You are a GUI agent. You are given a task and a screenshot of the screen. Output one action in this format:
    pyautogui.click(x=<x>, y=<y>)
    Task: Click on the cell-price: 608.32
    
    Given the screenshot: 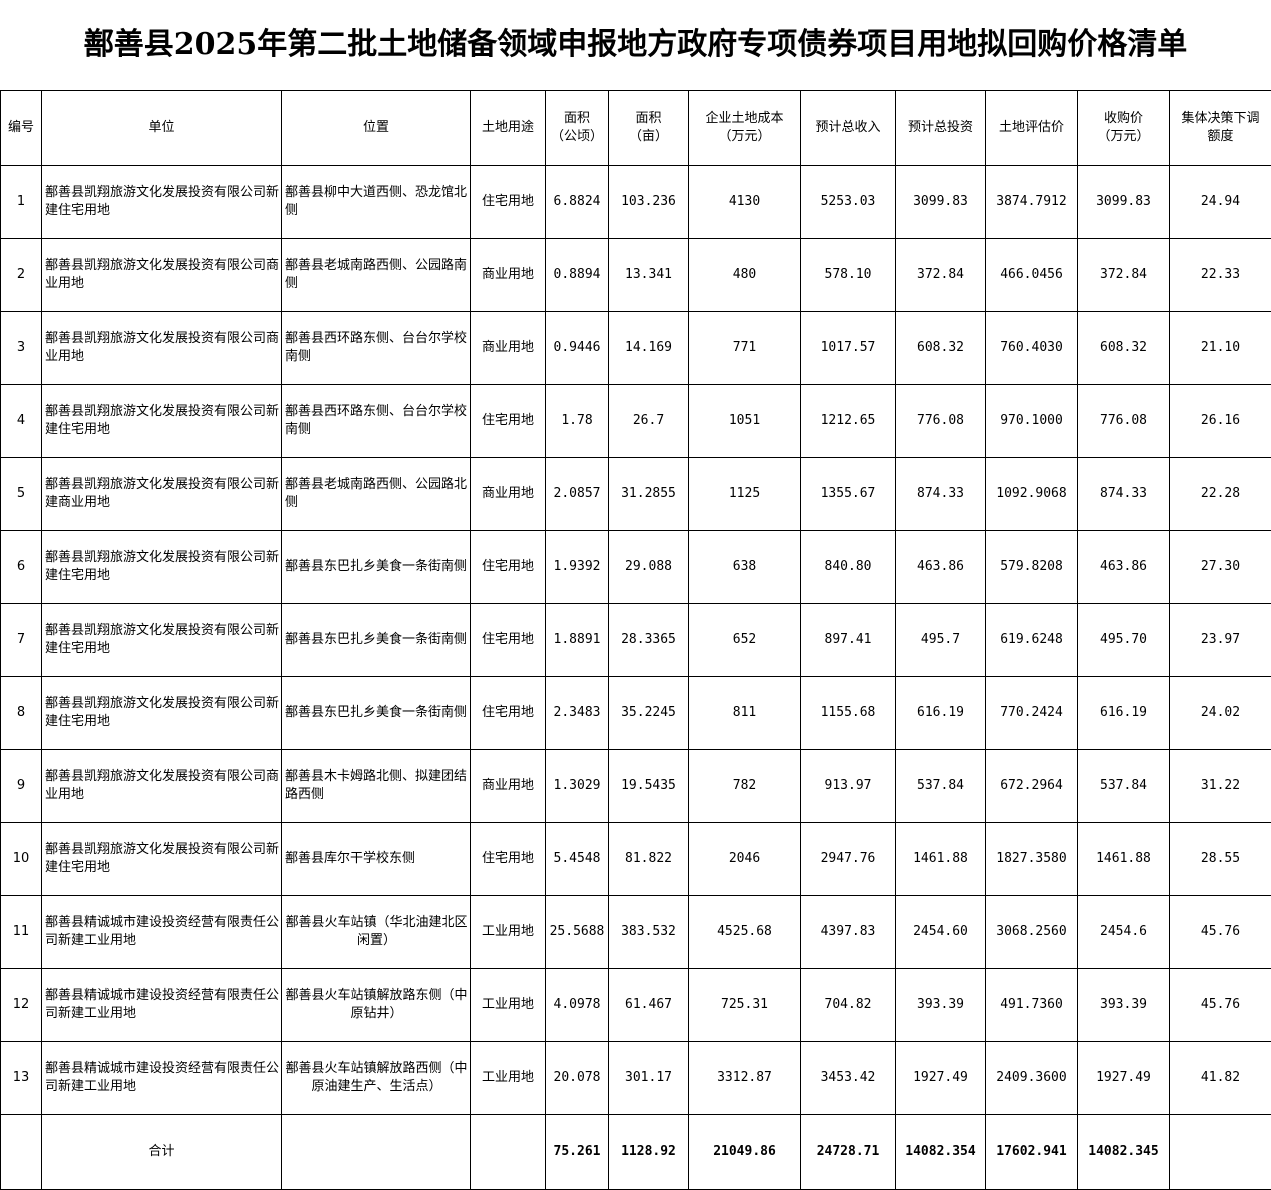 What is the action you would take?
    pyautogui.click(x=1124, y=348)
    